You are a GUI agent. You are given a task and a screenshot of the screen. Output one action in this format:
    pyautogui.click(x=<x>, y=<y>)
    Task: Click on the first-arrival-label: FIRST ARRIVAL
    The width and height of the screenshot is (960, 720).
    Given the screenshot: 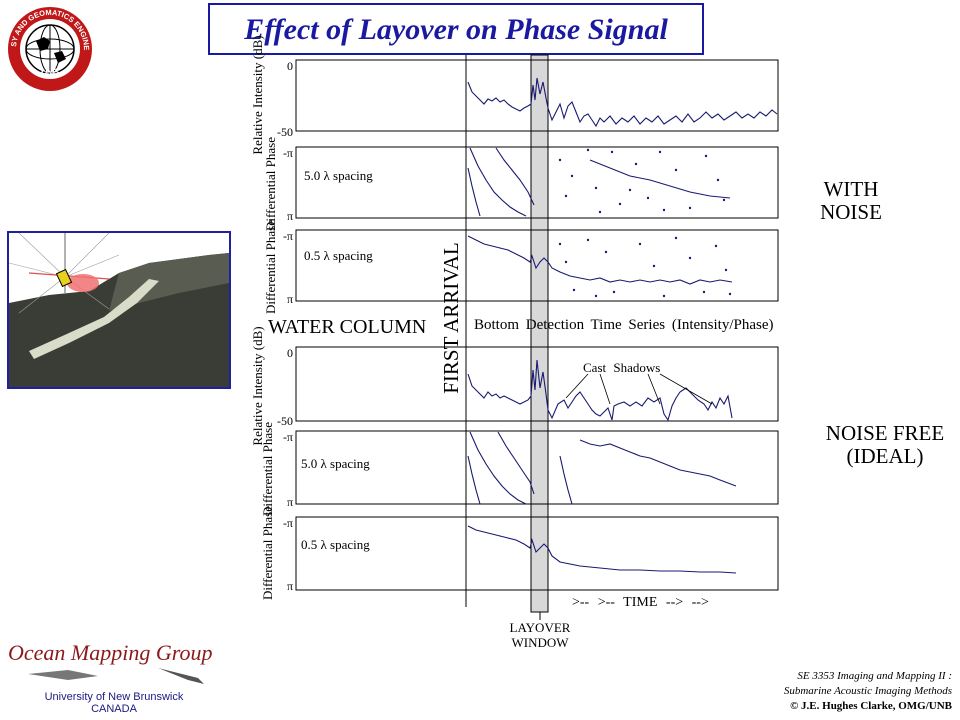 What is the action you would take?
    pyautogui.click(x=451, y=318)
    